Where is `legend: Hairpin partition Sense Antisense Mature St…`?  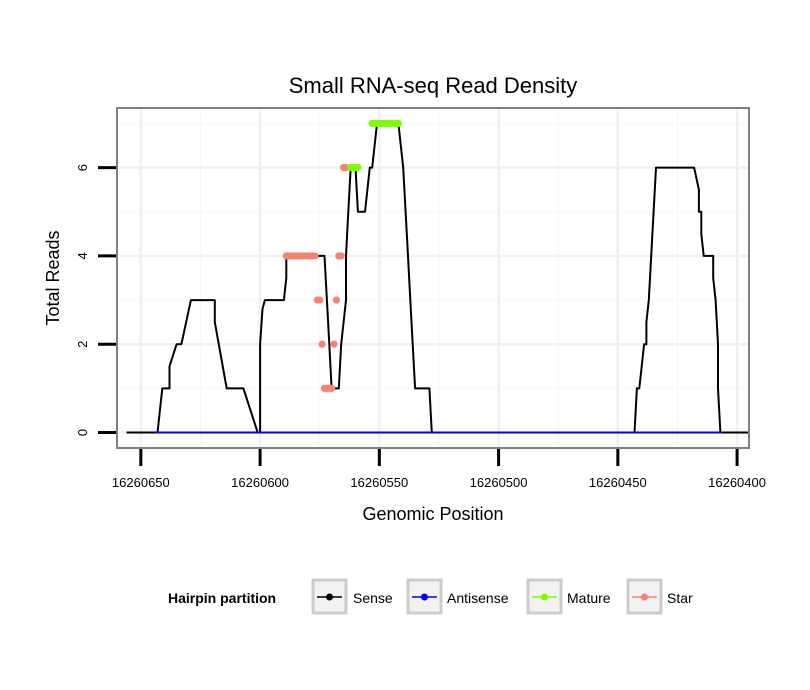
legend: Hairpin partition Sense Antisense Mature St… is located at coordinates (430, 596).